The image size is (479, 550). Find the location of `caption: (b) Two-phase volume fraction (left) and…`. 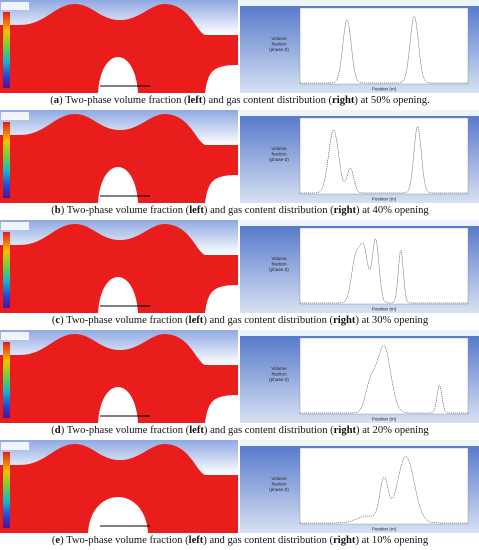

caption: (b) Two-phase volume fraction (left) and… is located at coordinates (240, 210).